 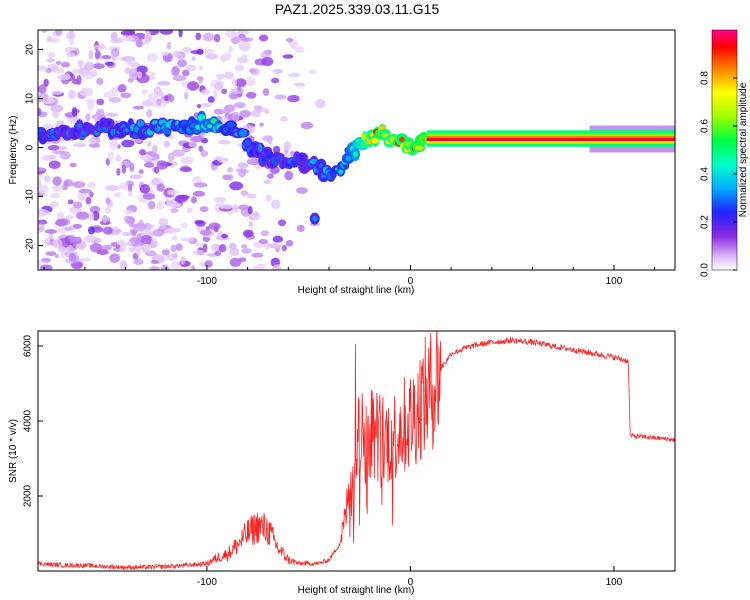 I want to click on bottom-x-tick-label: 0, so click(x=411, y=582).